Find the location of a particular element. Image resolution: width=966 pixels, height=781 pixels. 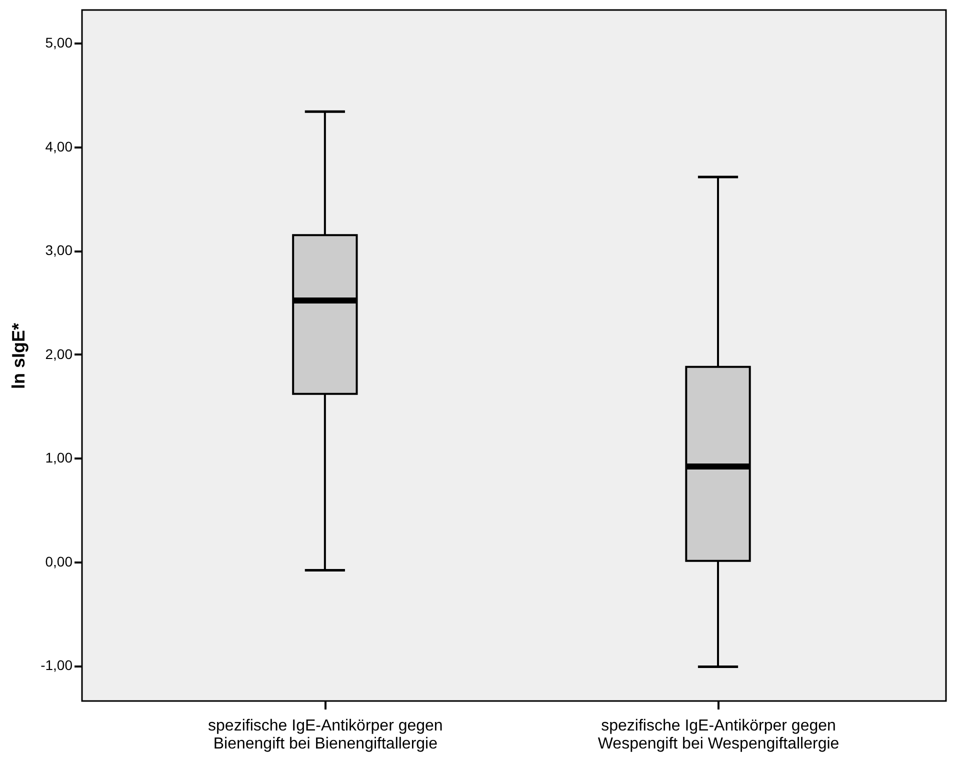

y-tick-label: 5,00 is located at coordinates (59, 42).